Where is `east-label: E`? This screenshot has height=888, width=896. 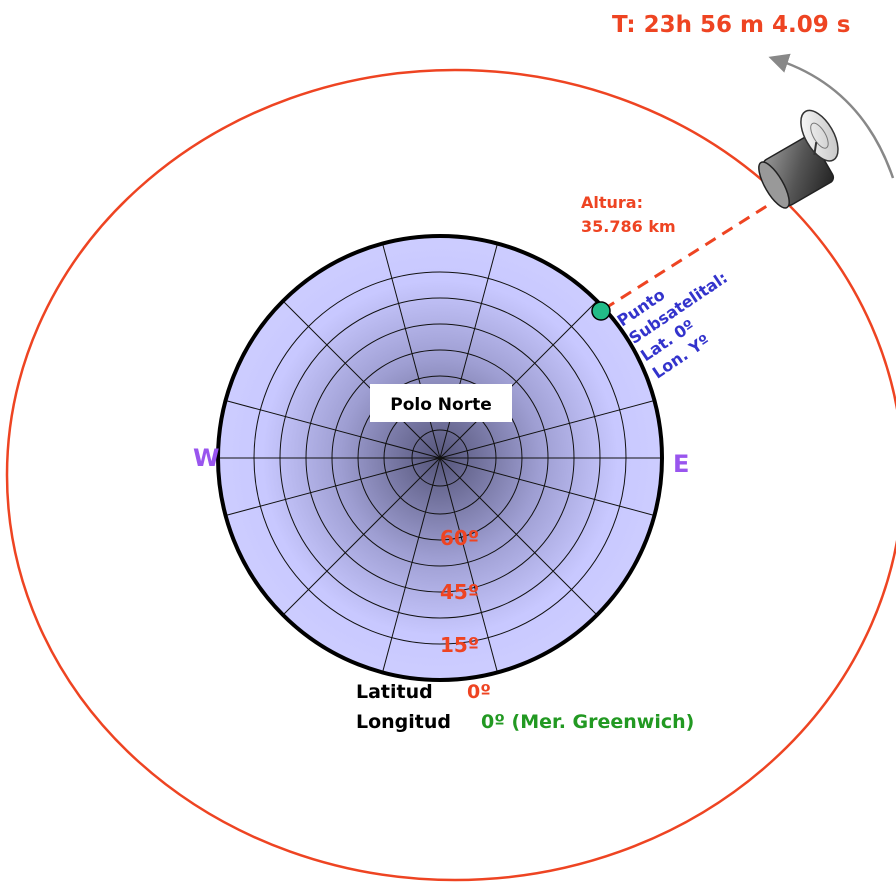 east-label: E is located at coordinates (681, 464).